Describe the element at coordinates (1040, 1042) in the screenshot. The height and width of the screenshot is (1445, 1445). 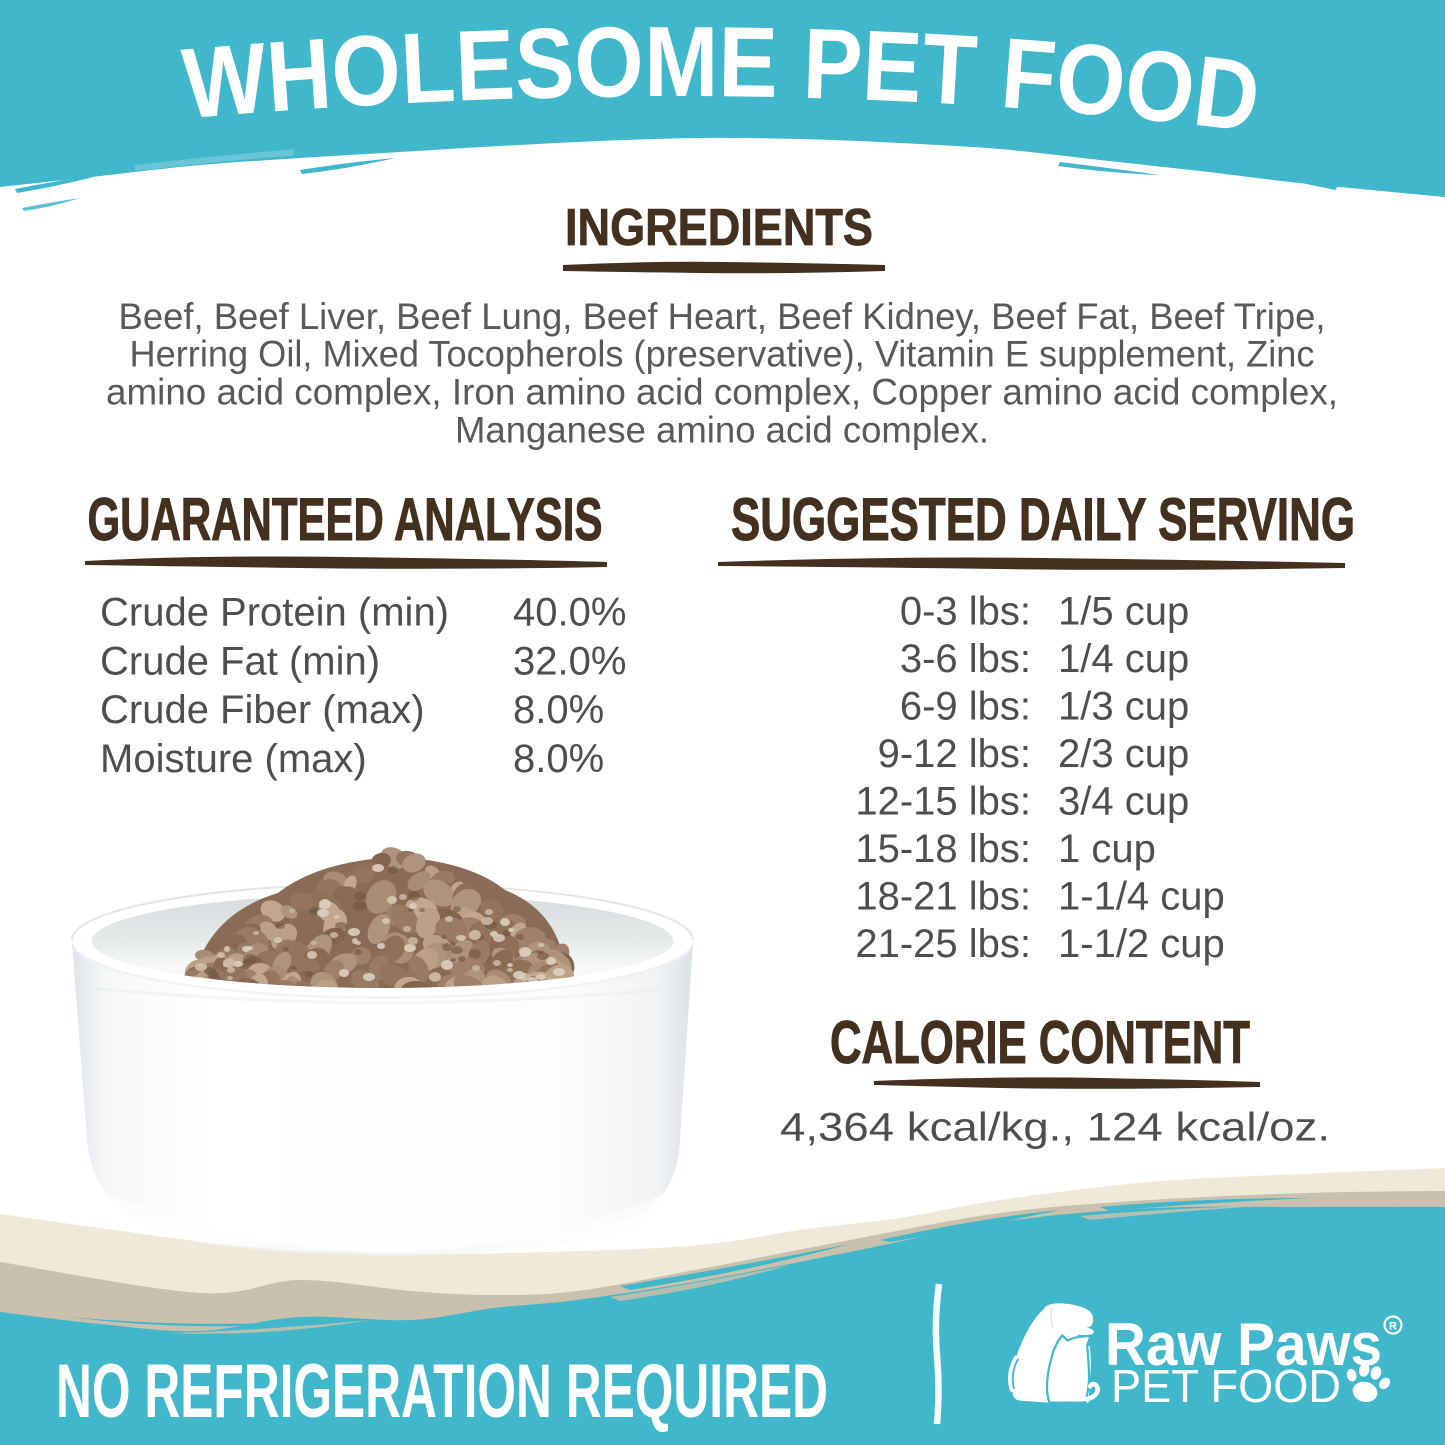
I see `svg-text: CALORIE CONTENT` at that location.